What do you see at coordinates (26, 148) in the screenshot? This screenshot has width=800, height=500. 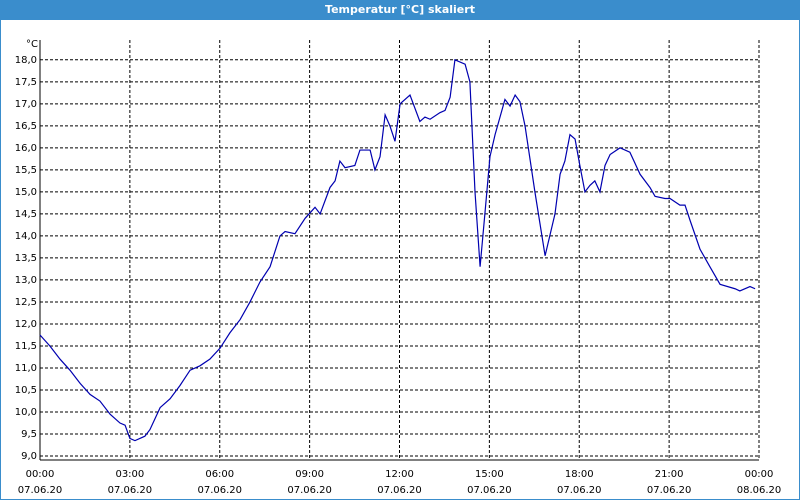 I see `y-tick-label: 16,0` at bounding box center [26, 148].